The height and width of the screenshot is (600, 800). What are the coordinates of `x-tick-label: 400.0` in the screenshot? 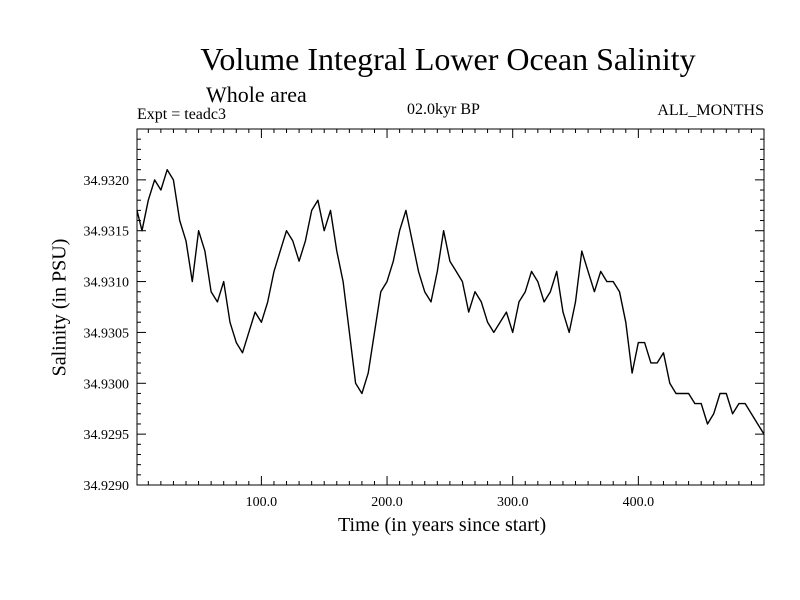 It's located at (639, 502).